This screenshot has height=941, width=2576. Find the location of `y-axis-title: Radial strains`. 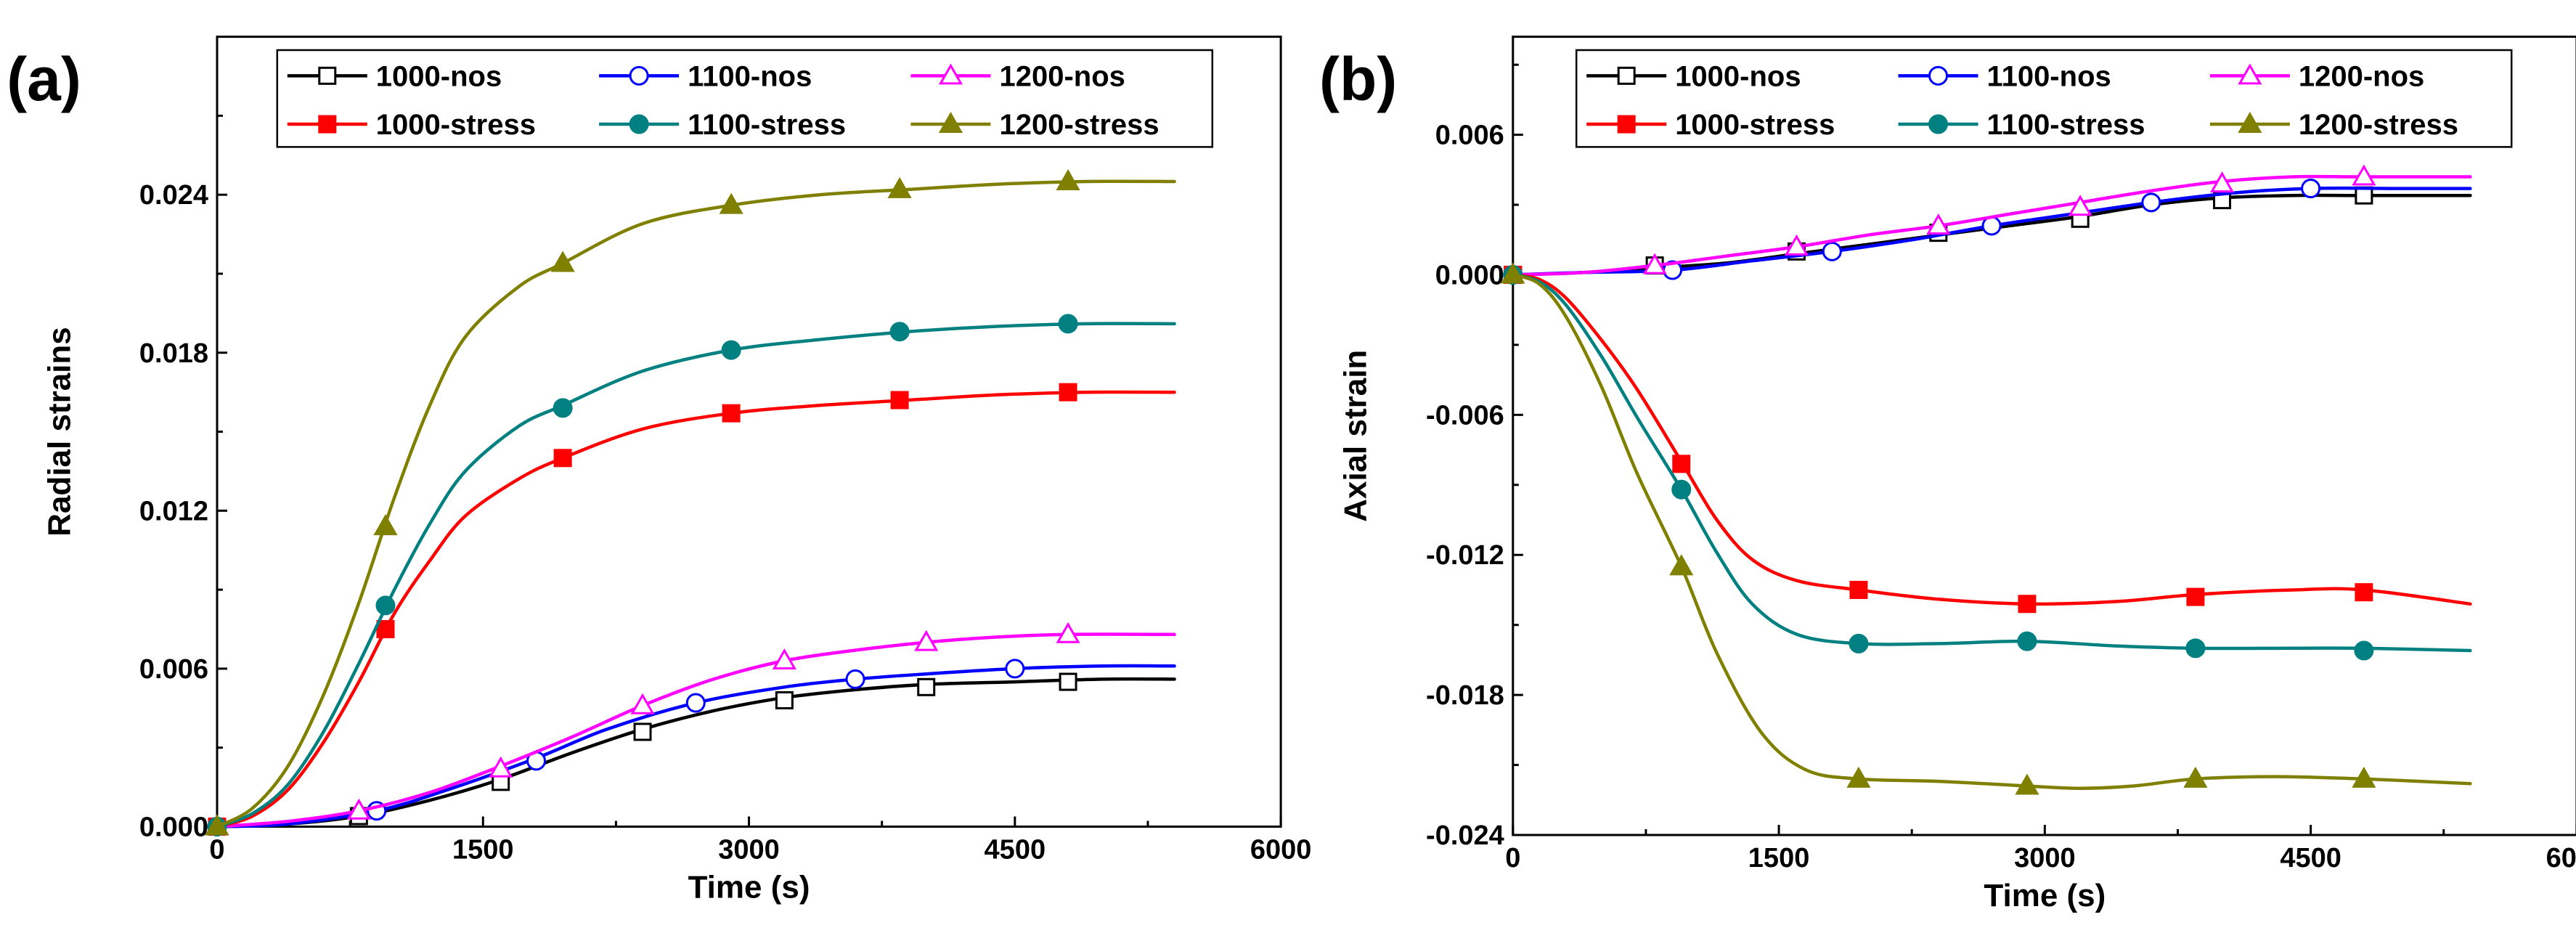

y-axis-title: Radial strains is located at coordinates (60, 432).